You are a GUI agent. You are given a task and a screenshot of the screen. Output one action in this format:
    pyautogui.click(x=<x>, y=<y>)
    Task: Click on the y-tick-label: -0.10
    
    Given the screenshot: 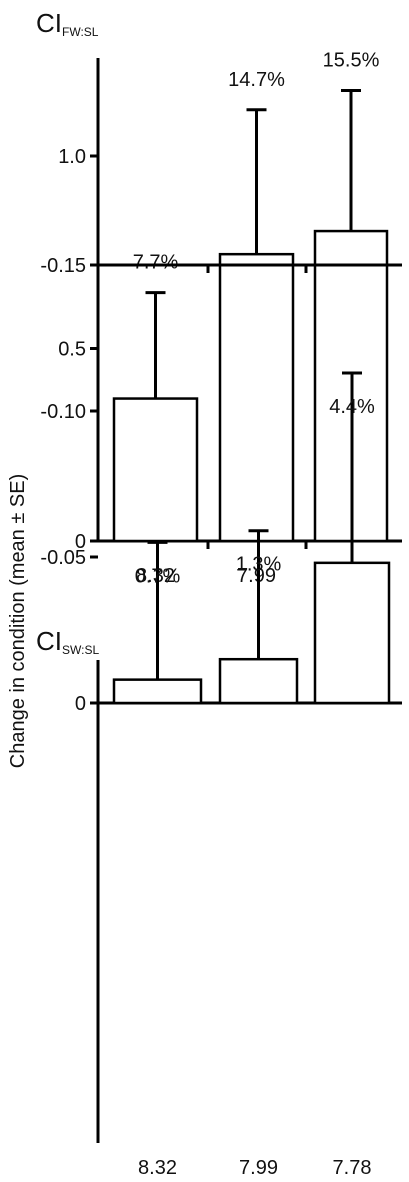 What is the action you would take?
    pyautogui.click(x=63, y=412)
    